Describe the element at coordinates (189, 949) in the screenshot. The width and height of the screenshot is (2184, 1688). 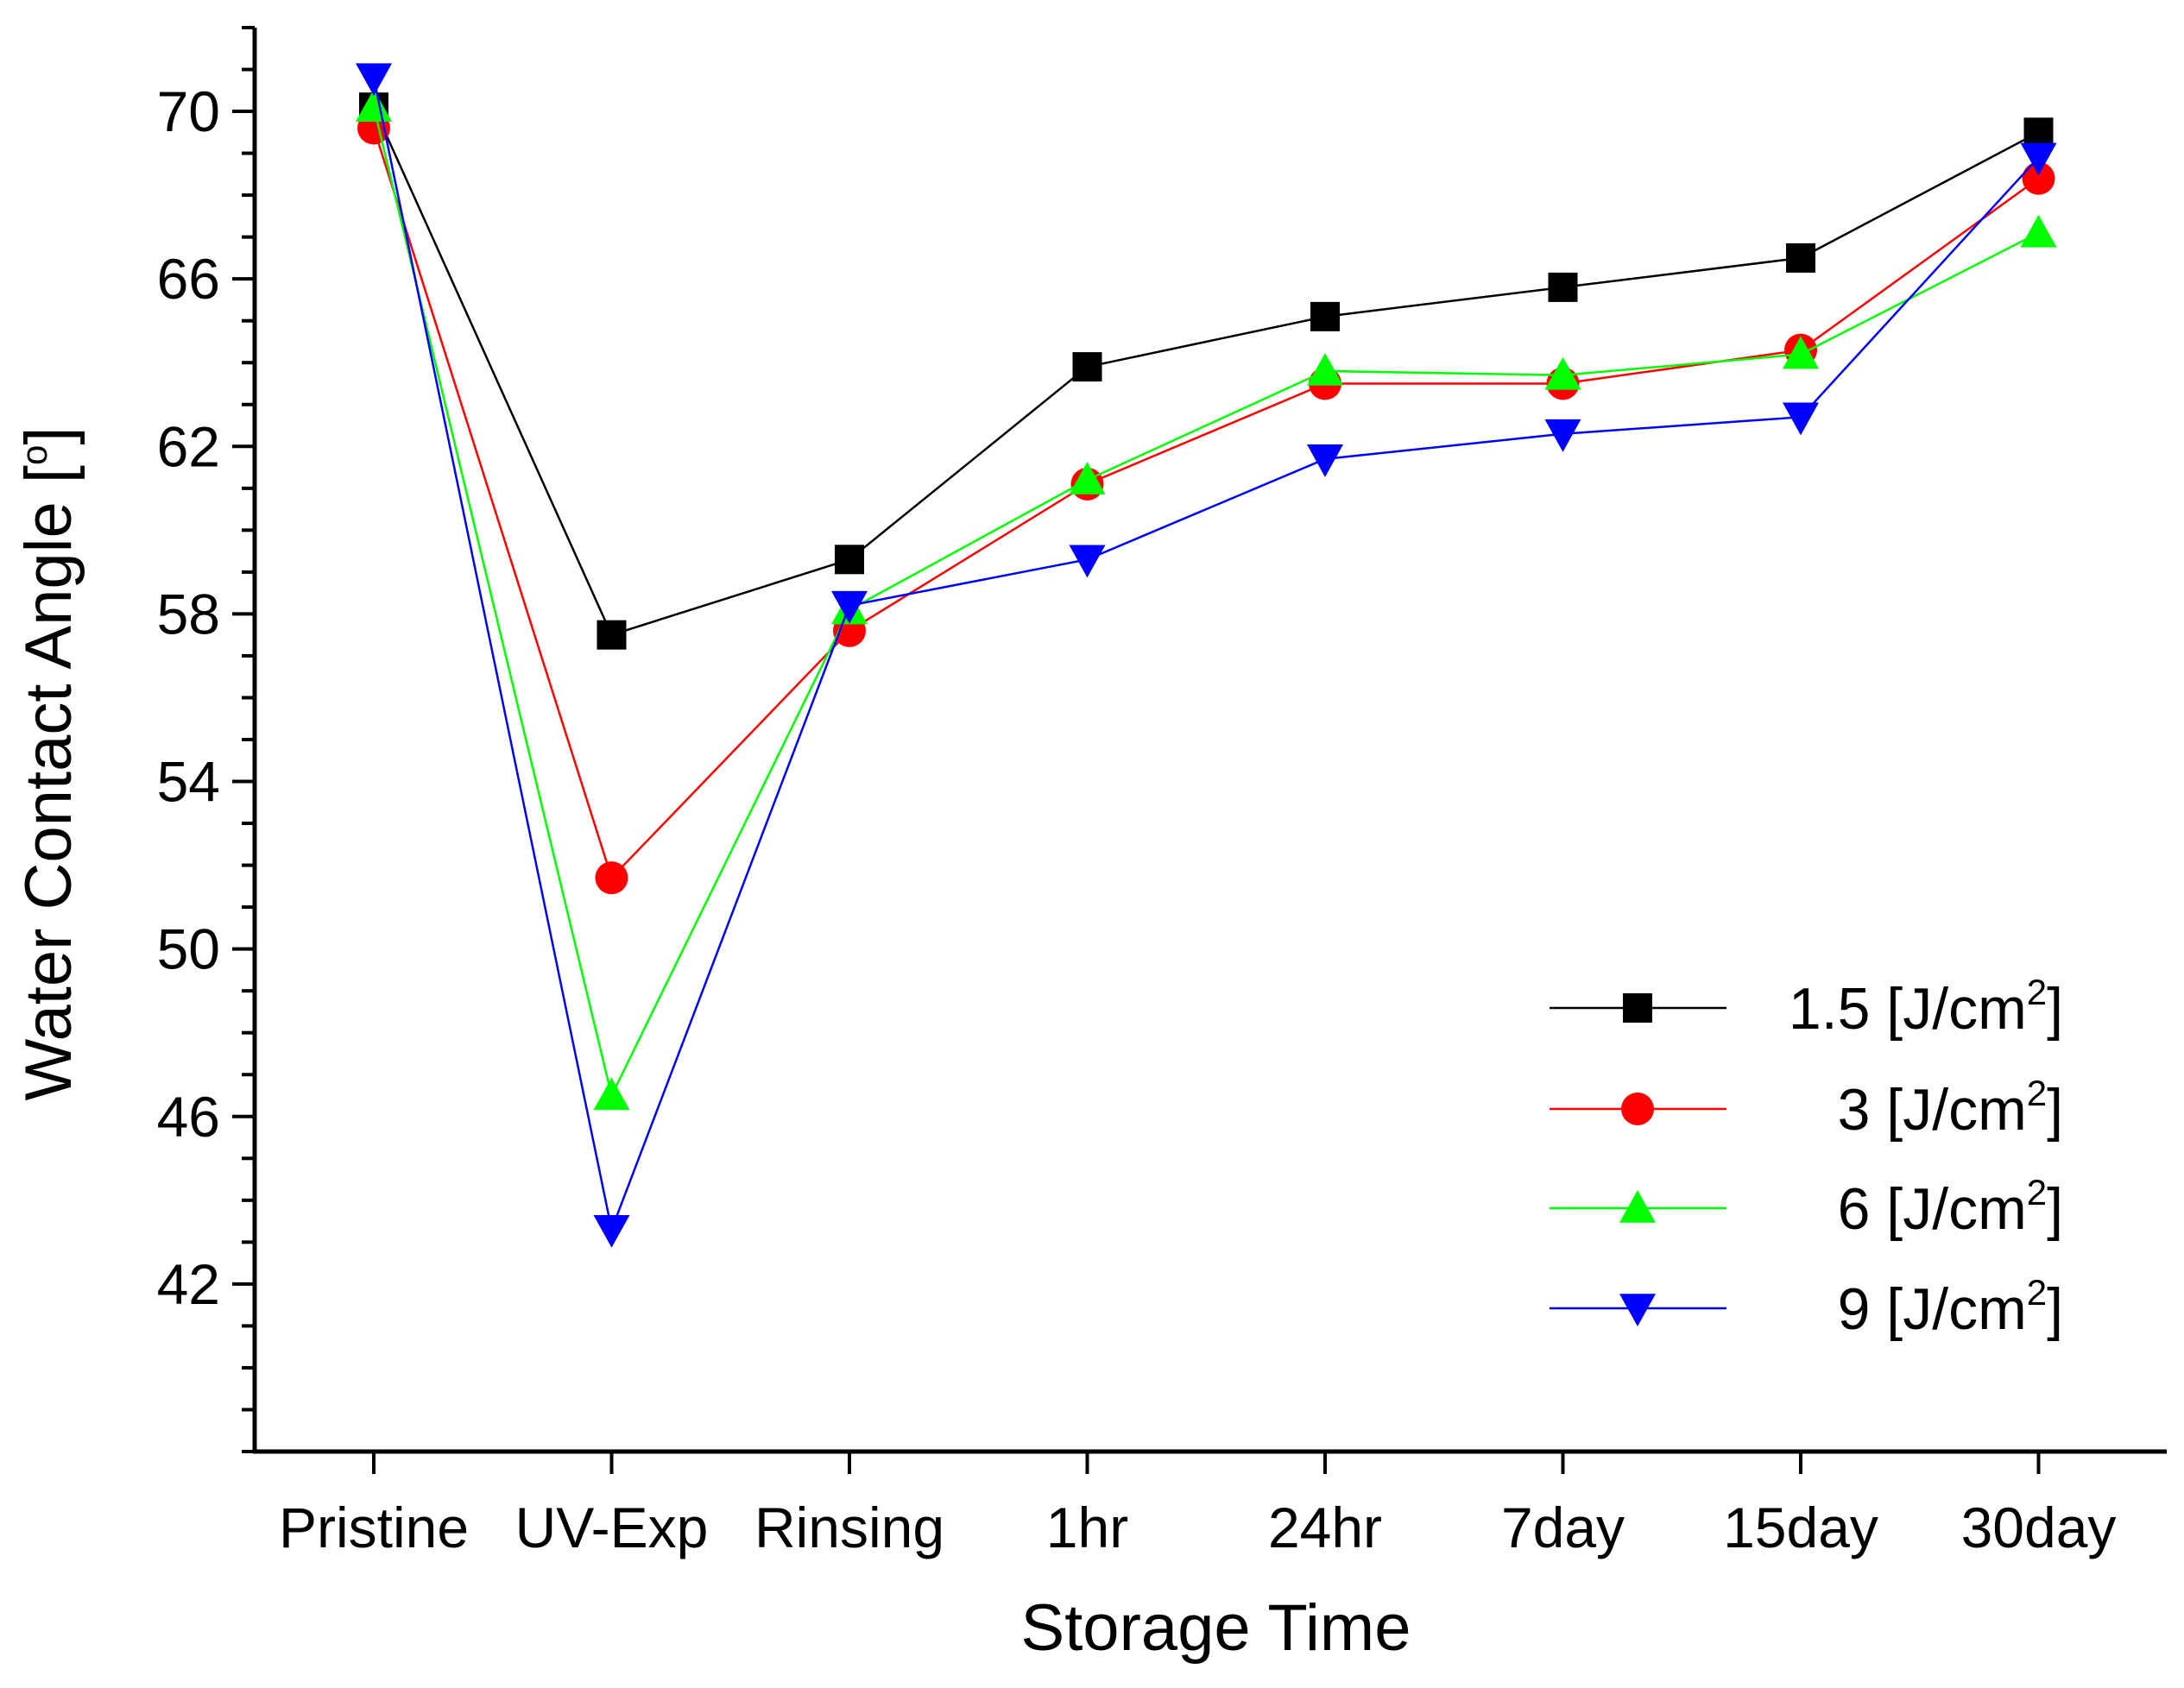
I see `y-tick-label: 50` at that location.